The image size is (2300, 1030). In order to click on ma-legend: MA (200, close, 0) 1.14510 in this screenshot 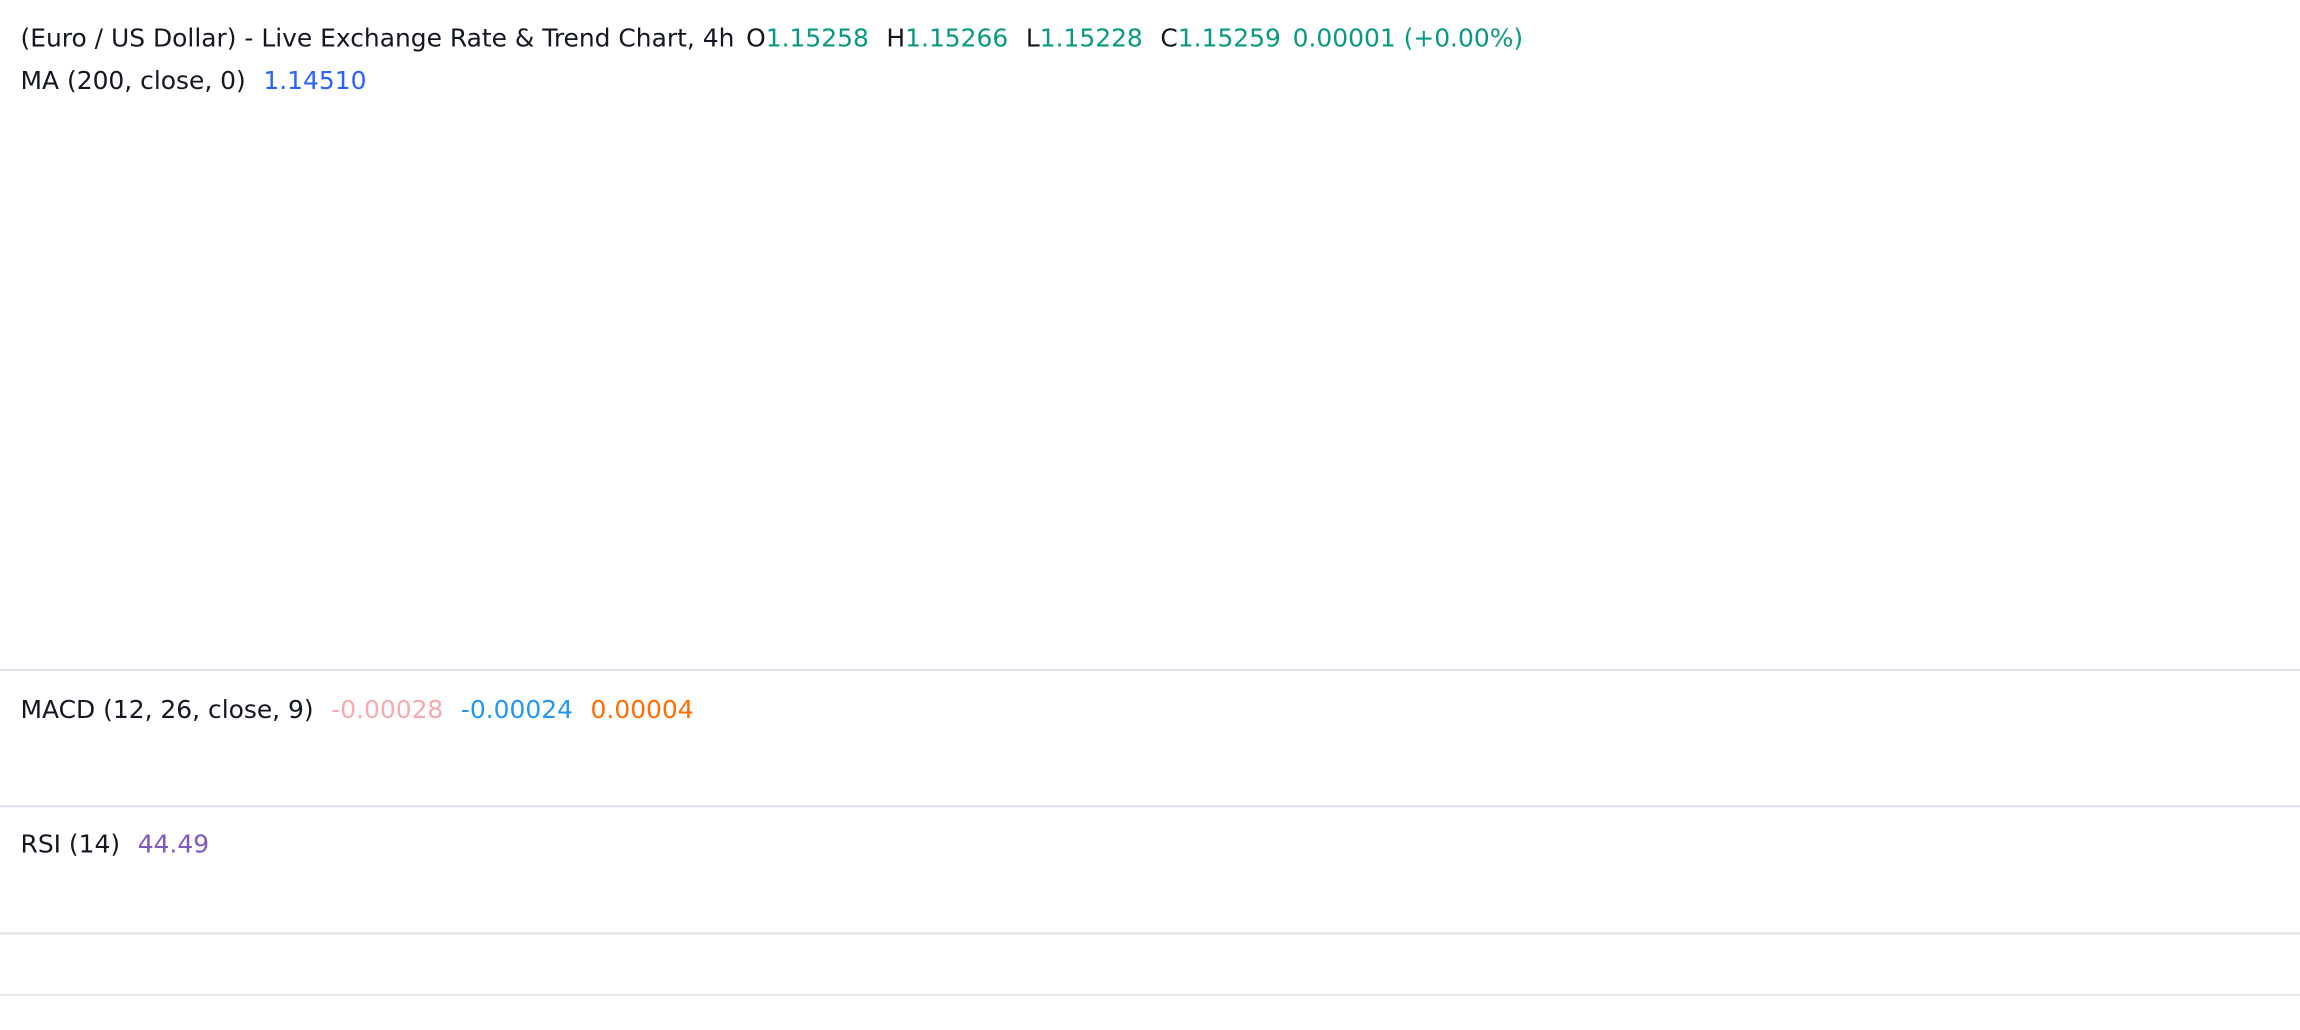, I will do `click(194, 80)`.